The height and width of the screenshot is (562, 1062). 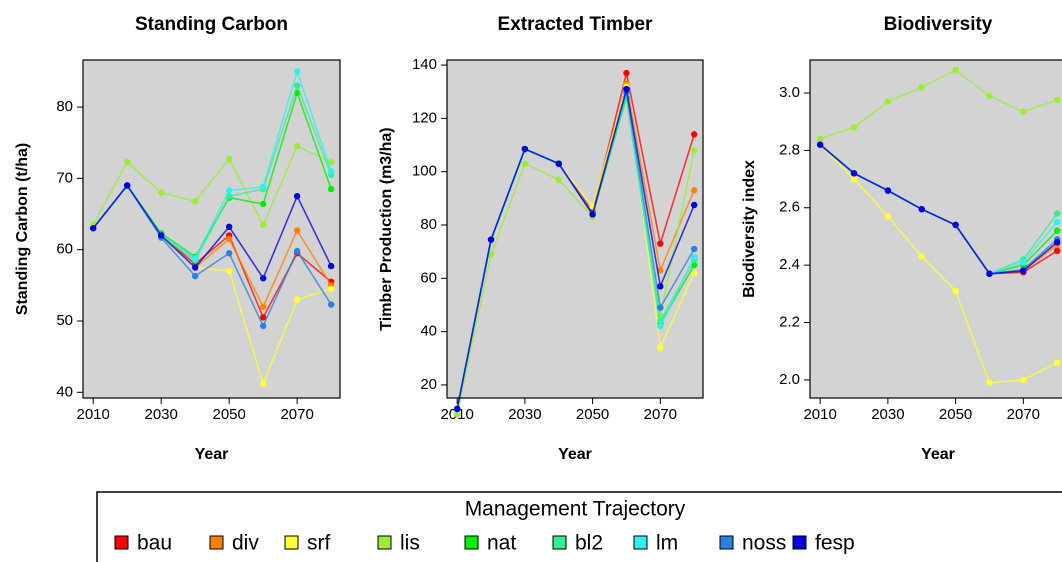 What do you see at coordinates (938, 454) in the screenshot?
I see `x-axis-label: Year` at bounding box center [938, 454].